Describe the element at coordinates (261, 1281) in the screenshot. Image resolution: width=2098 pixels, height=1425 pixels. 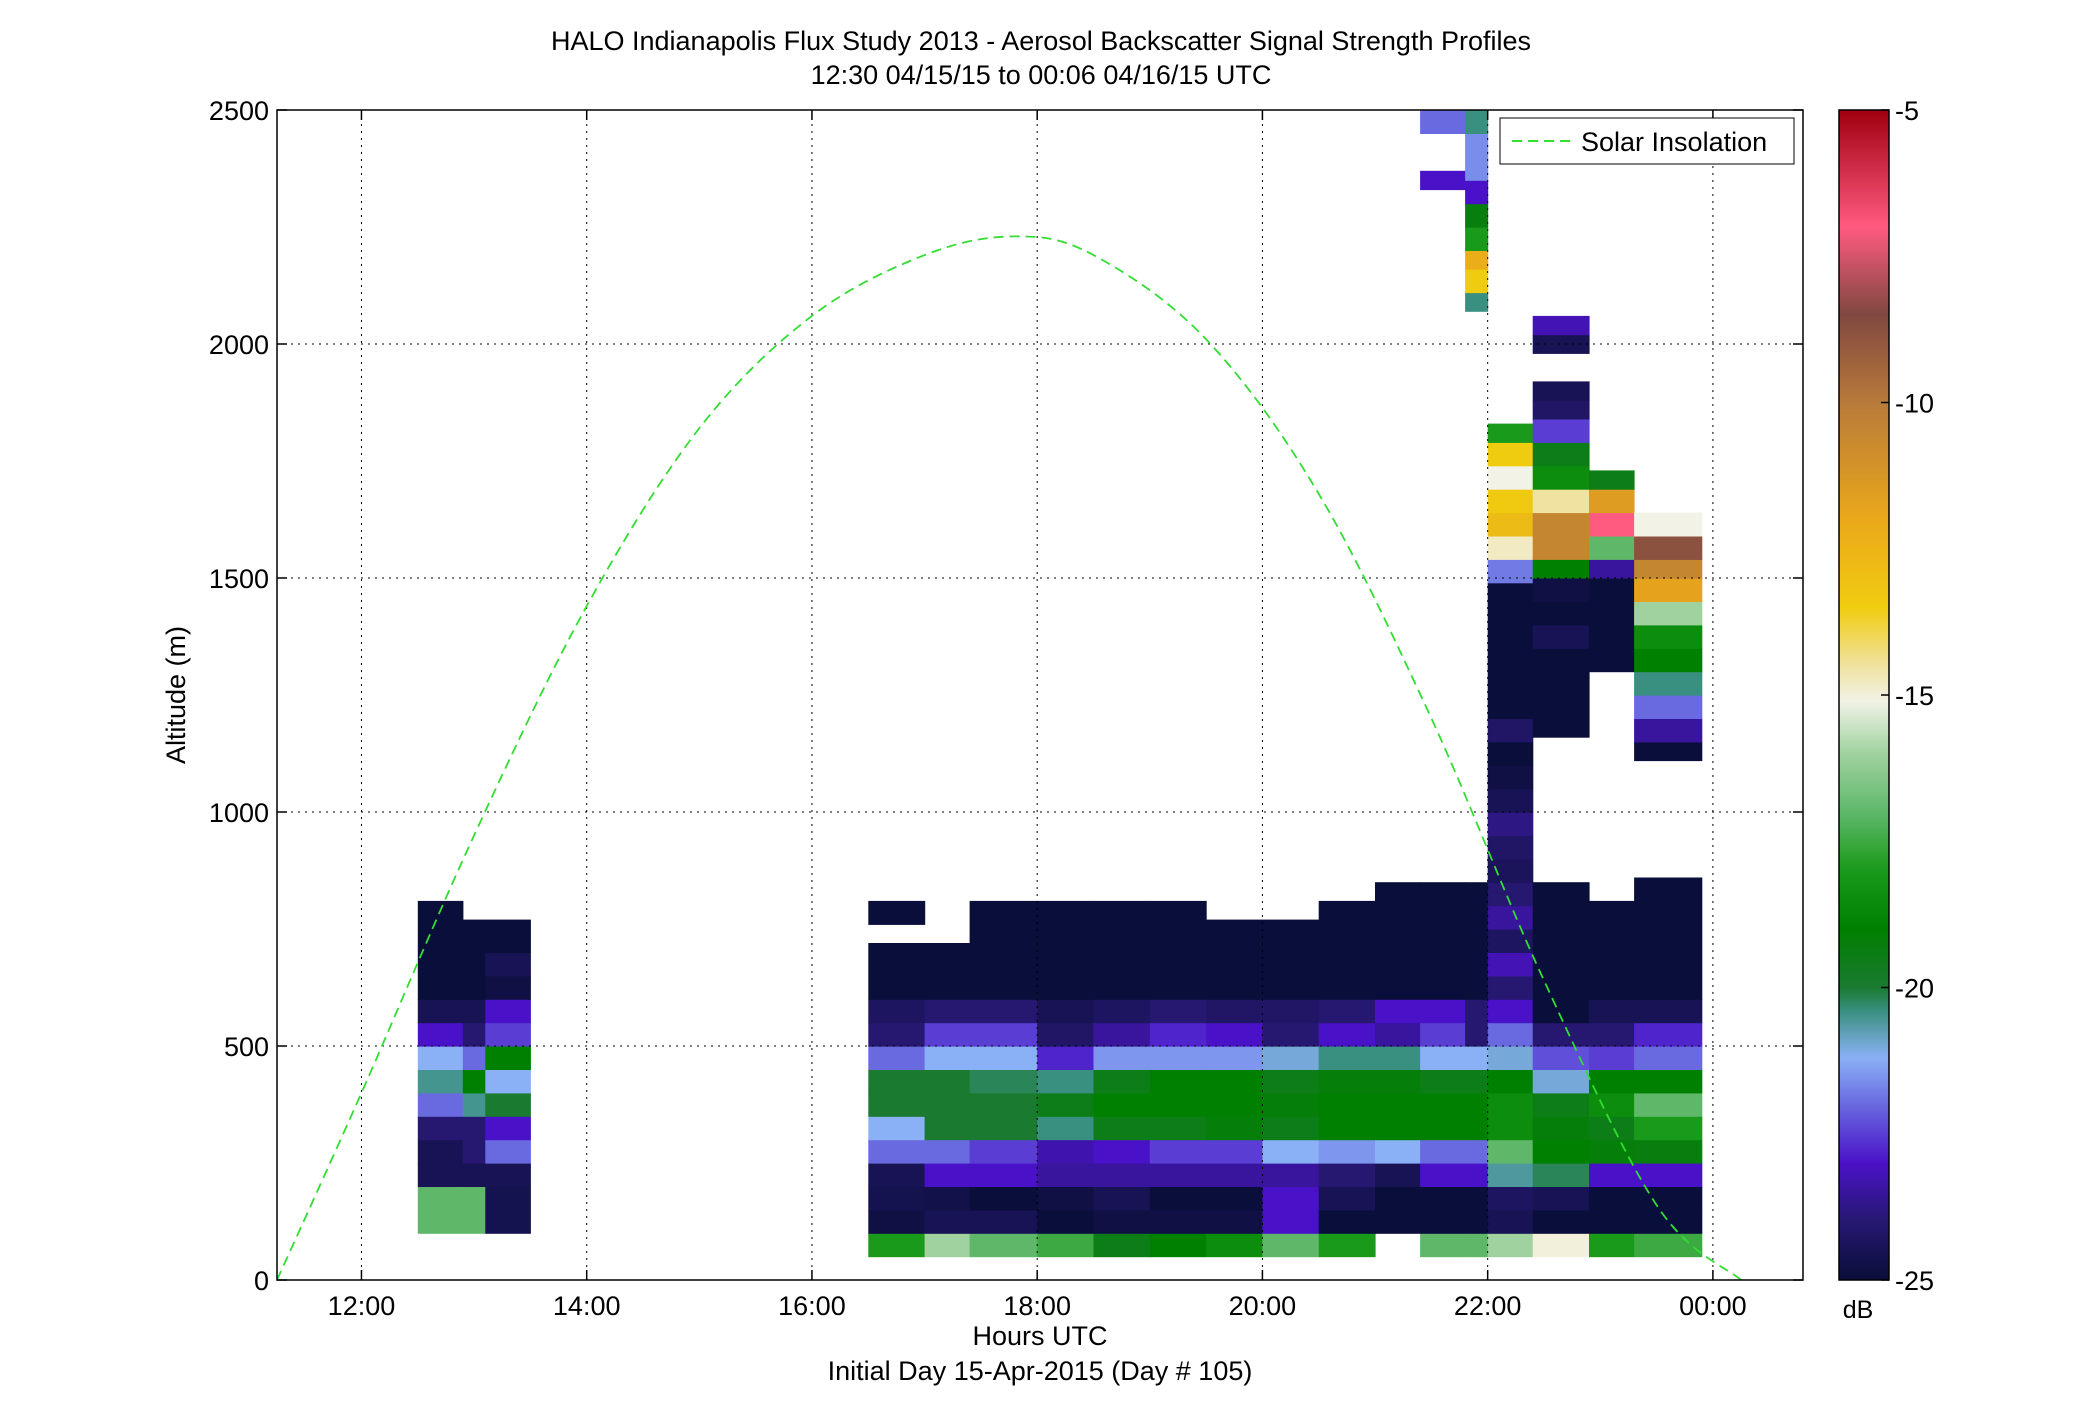
I see `y-tick-label: 0` at that location.